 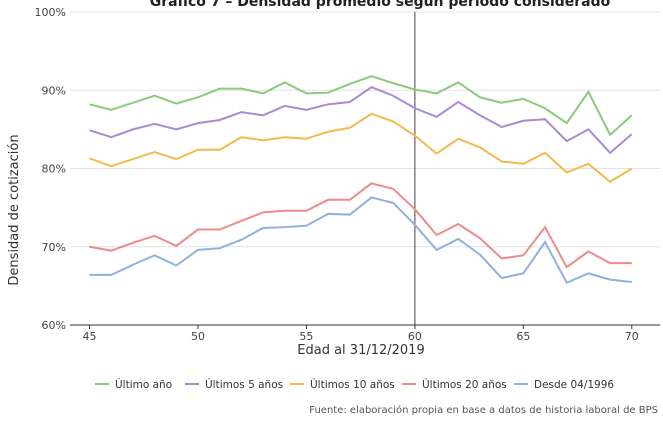 I want to click on legend-item: Últimos 20 años, so click(x=454, y=384).